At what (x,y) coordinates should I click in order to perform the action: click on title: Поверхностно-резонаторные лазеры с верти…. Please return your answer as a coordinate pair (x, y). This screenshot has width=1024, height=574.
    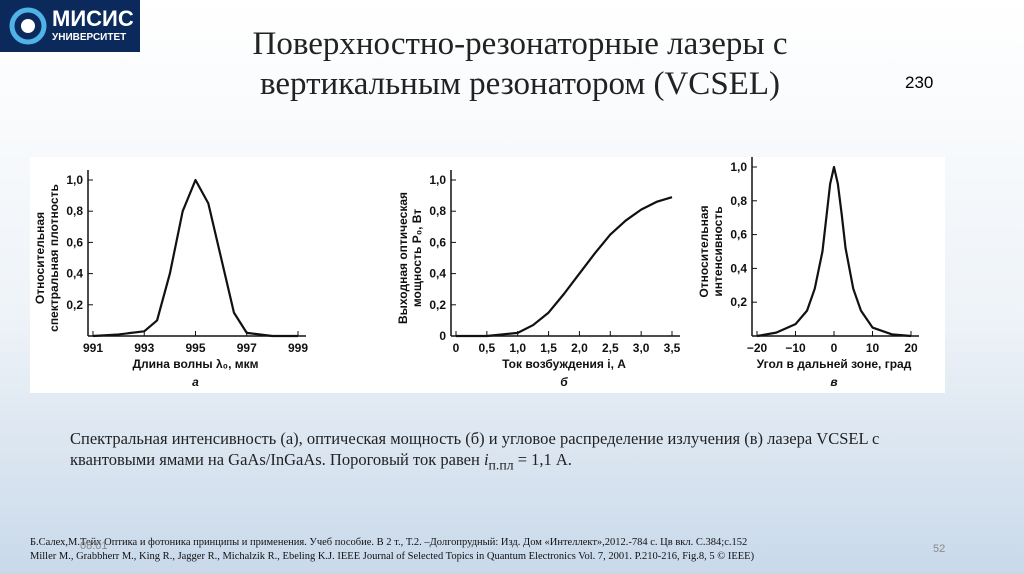
    Looking at the image, I should click on (520, 64).